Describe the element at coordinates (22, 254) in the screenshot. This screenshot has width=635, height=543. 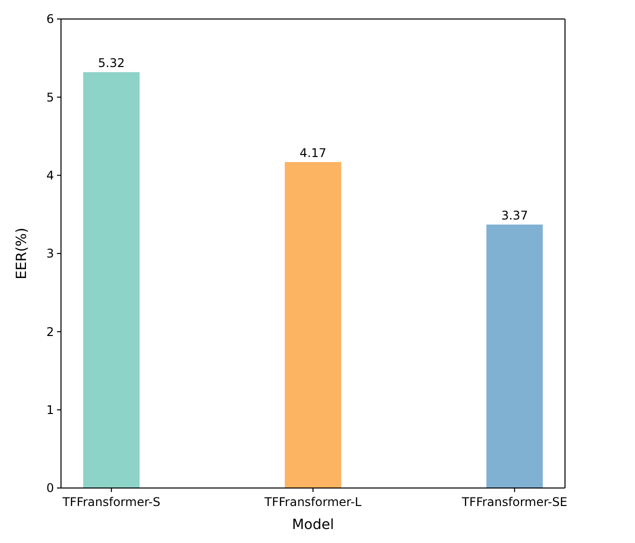
I see `y-axis-title: EER(%)` at that location.